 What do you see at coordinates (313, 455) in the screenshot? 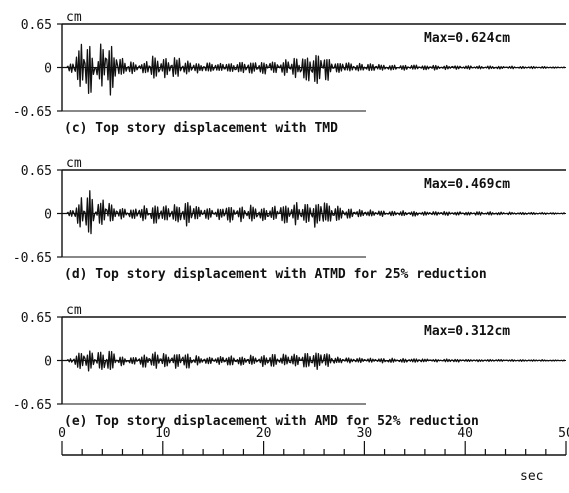
I see `time-axis: 0 10 20 30 40 50 sec` at bounding box center [313, 455].